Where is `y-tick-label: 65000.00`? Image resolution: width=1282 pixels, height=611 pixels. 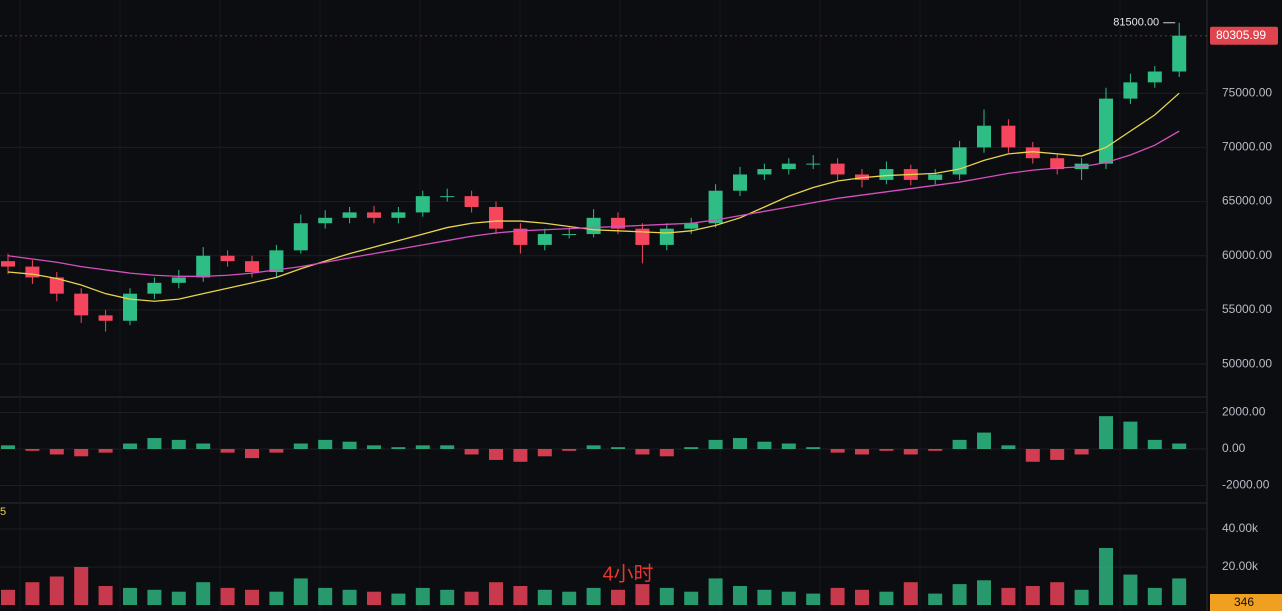 y-tick-label: 65000.00 is located at coordinates (1247, 201).